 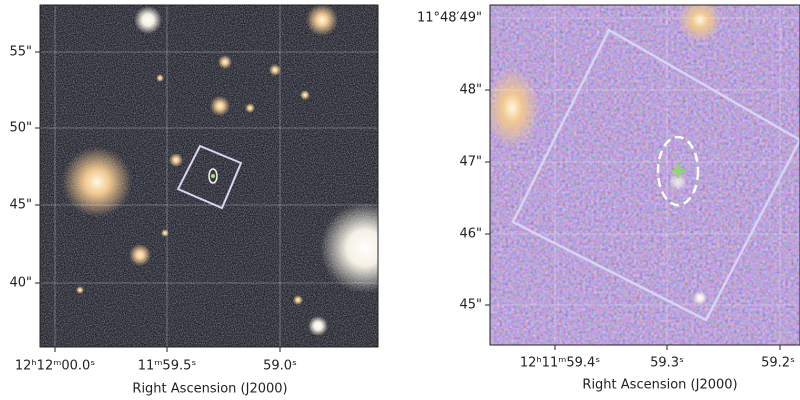 I want to click on source-marker, so click(x=678, y=171).